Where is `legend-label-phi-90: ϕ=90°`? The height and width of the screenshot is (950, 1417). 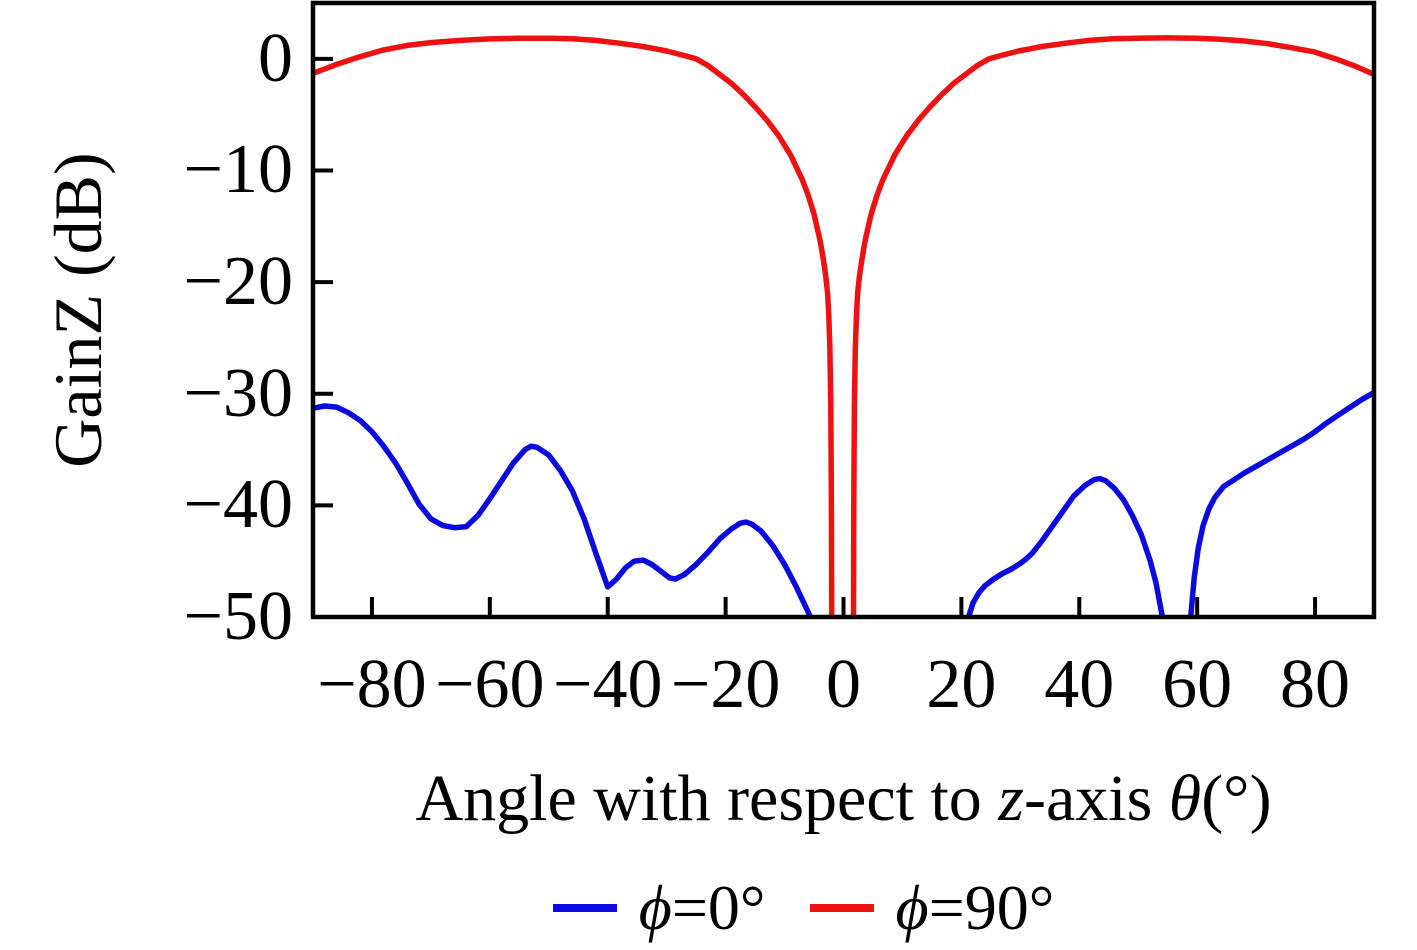
legend-label-phi-90: ϕ=90° is located at coordinates (975, 908).